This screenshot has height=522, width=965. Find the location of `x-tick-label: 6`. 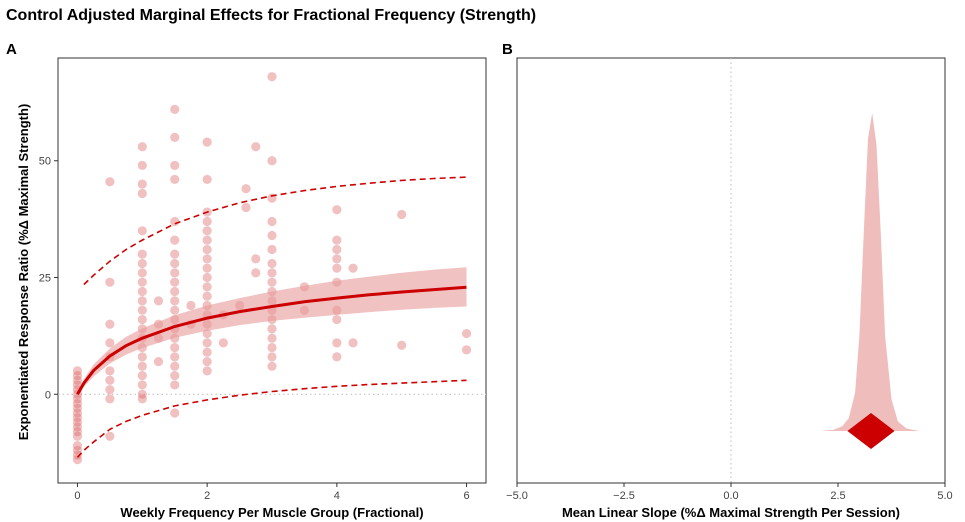

x-tick-label: 6 is located at coordinates (466, 496).